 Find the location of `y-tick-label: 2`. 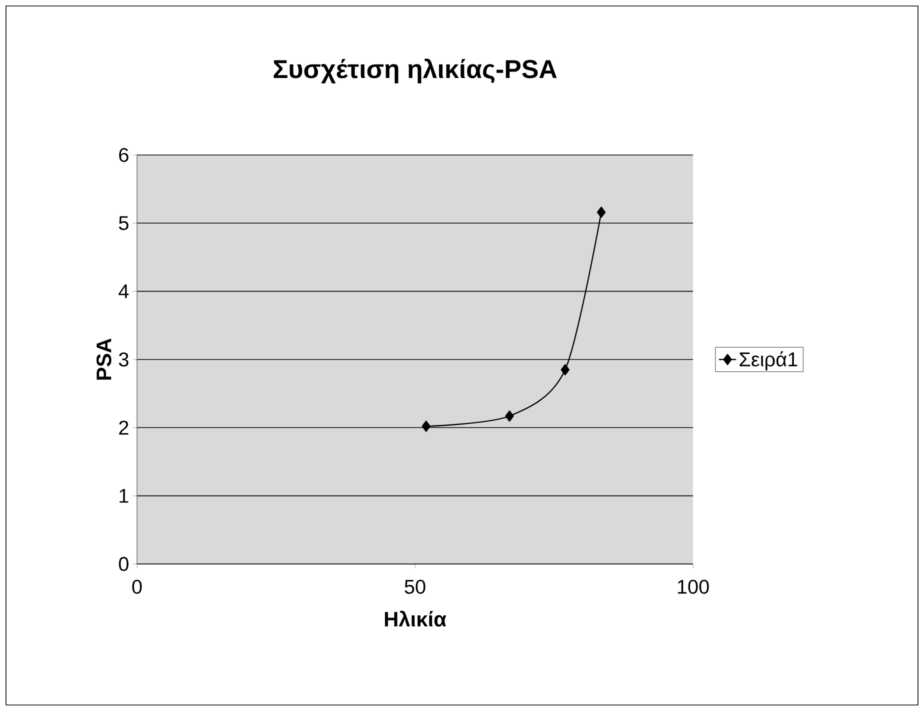

y-tick-label: 2 is located at coordinates (123, 427).